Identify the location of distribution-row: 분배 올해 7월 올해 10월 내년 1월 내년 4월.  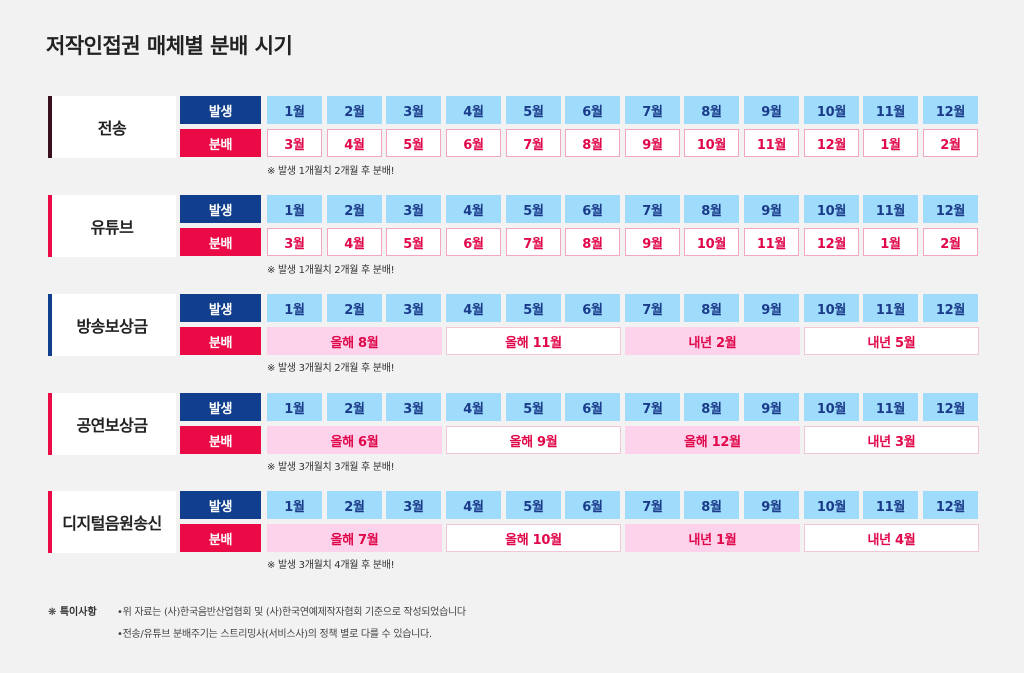
(579, 538).